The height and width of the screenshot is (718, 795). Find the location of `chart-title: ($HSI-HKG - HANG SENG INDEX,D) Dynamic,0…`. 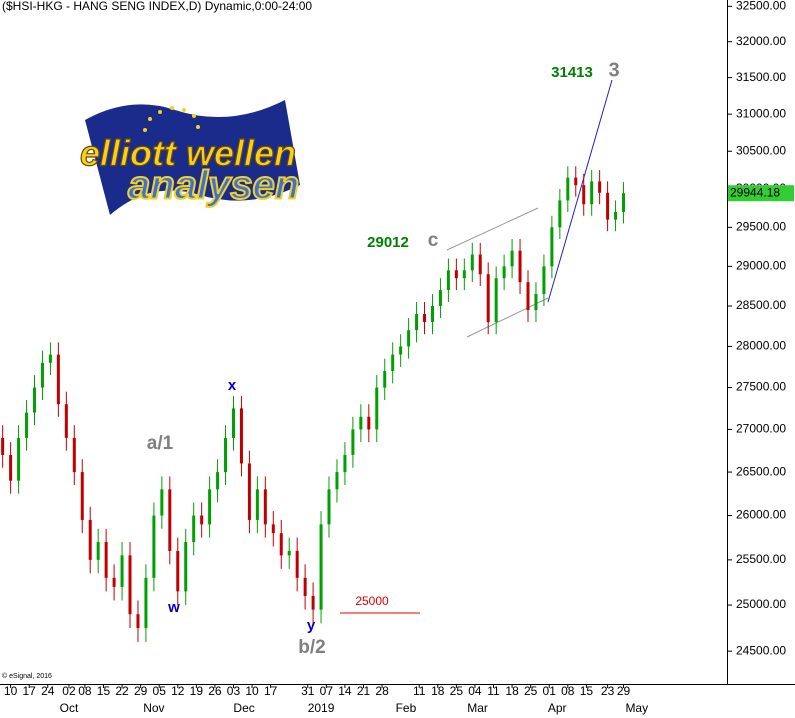

chart-title: ($HSI-HKG - HANG SENG INDEX,D) Dynamic,0… is located at coordinates (157, 6).